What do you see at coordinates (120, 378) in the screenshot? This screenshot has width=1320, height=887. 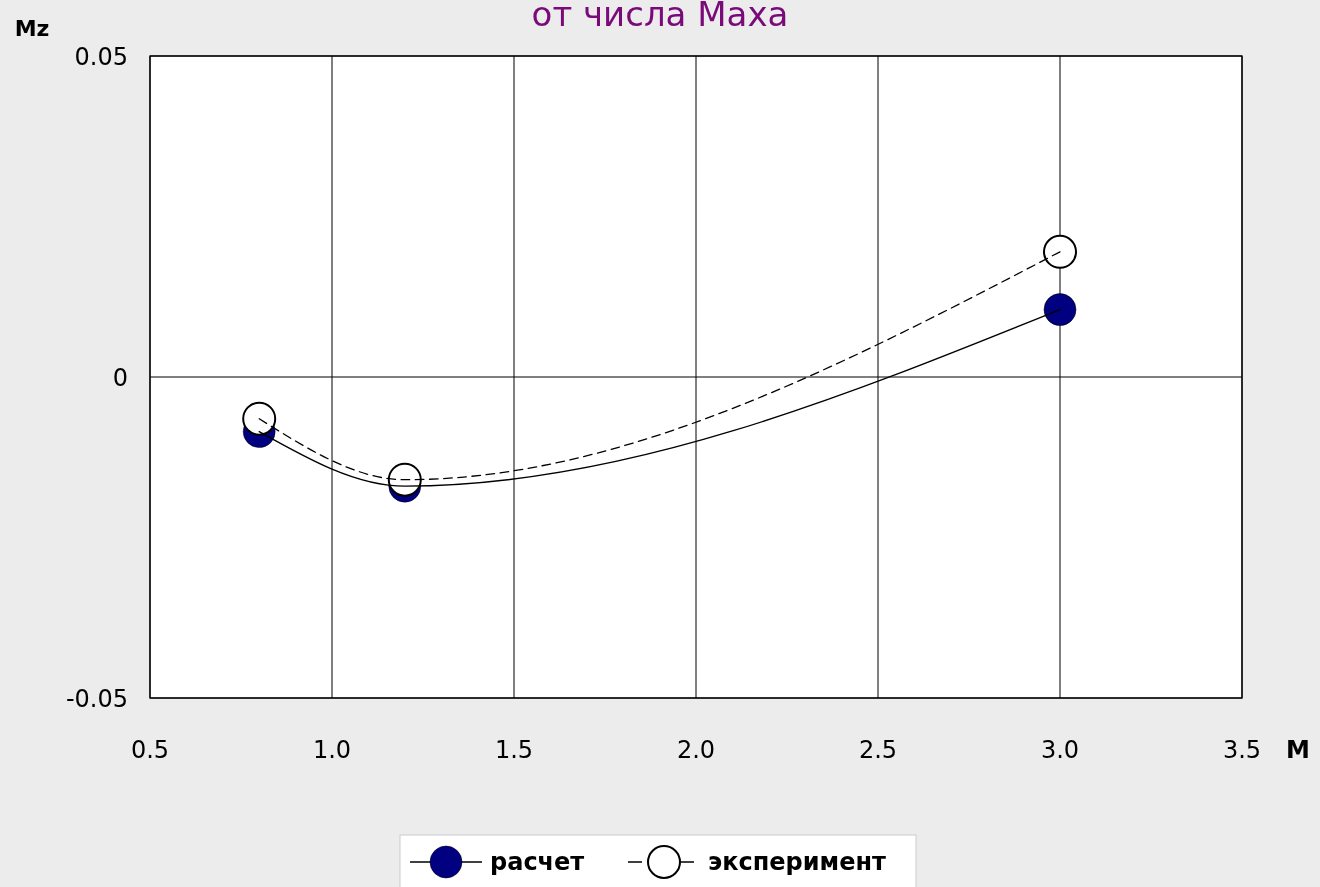 I see `y-tick-label: 0` at bounding box center [120, 378].